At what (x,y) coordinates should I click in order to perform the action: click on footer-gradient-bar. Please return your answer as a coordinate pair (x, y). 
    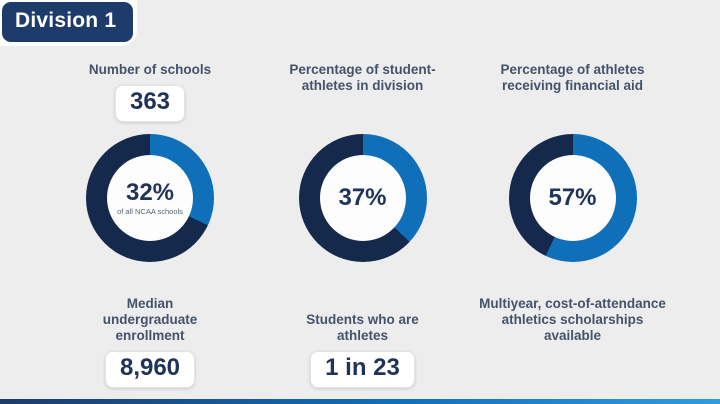
    Looking at the image, I should click on (360, 401).